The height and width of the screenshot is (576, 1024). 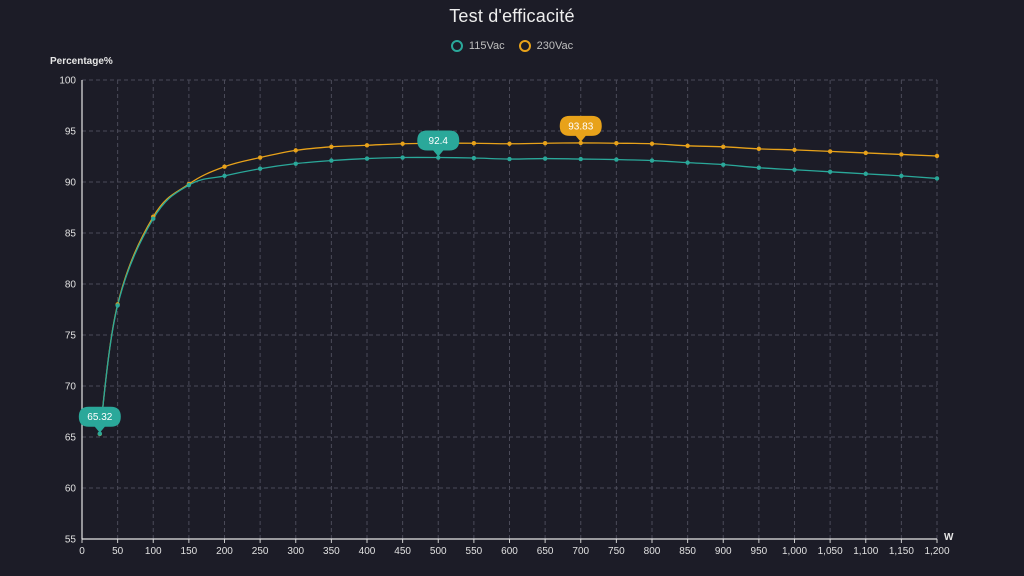 What do you see at coordinates (486, 46) in the screenshot?
I see `legend-label-115vac: 115Vac` at bounding box center [486, 46].